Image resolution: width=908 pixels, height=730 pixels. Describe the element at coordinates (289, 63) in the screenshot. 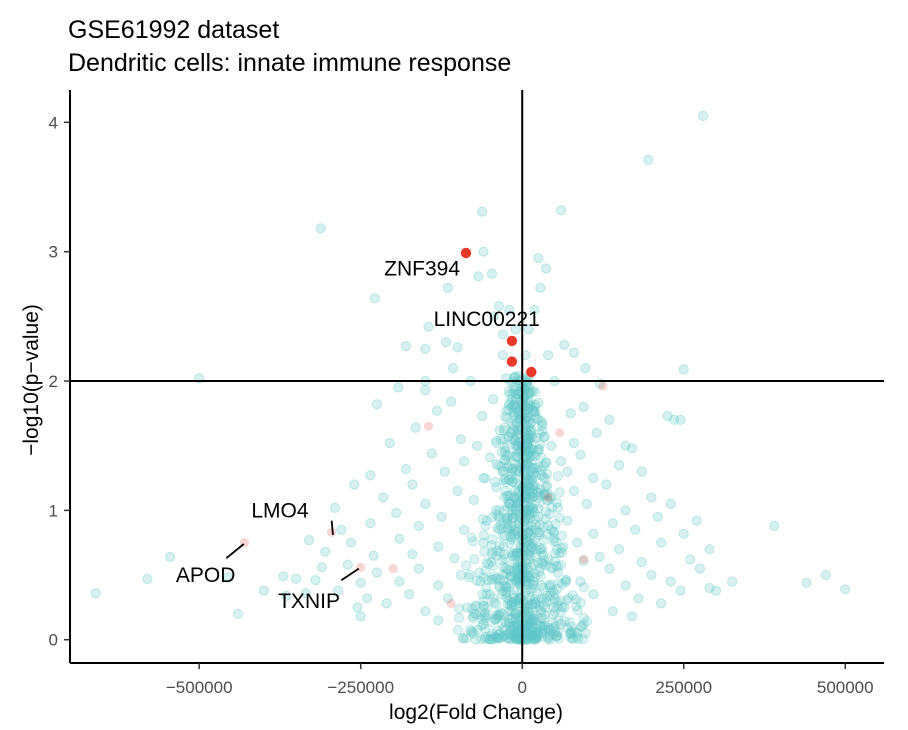

I see `chart-subtitle: Dendritic cells: innate immune response` at that location.